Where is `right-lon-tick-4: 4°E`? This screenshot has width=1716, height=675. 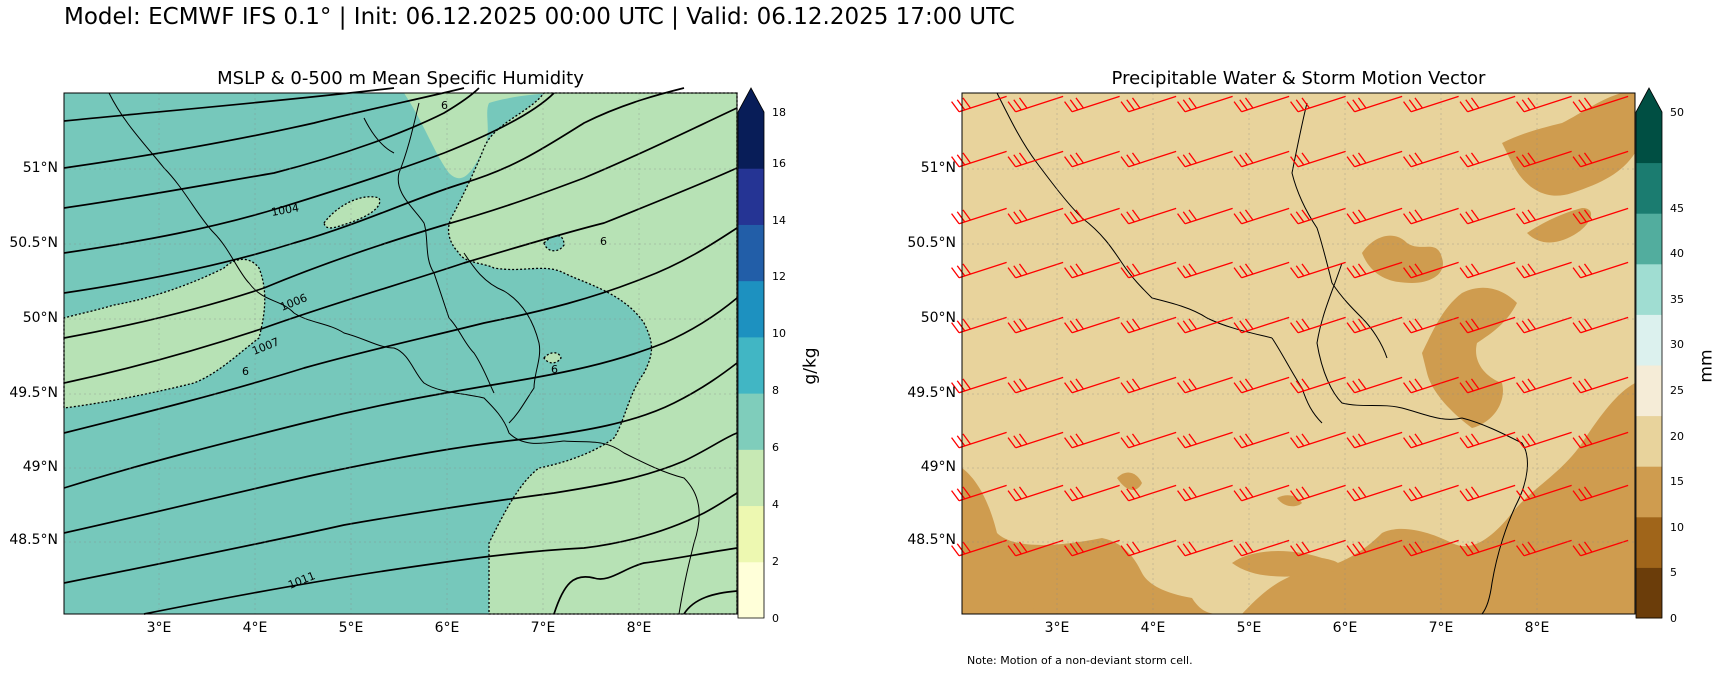 right-lon-tick-4: 4°E is located at coordinates (1153, 628).